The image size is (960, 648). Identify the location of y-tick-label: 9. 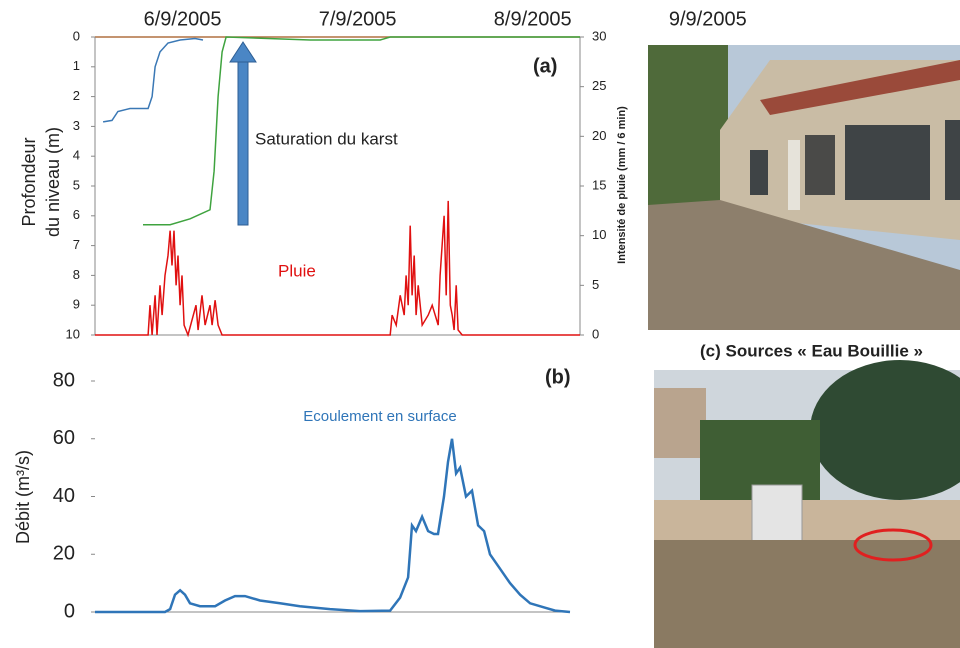
(76, 304).